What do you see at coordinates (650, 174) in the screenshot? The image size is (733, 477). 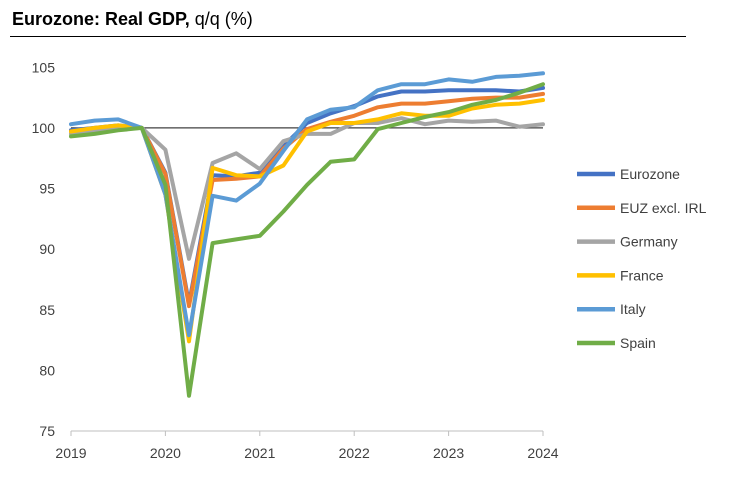 I see `legend-label-eurozone: Eurozone` at bounding box center [650, 174].